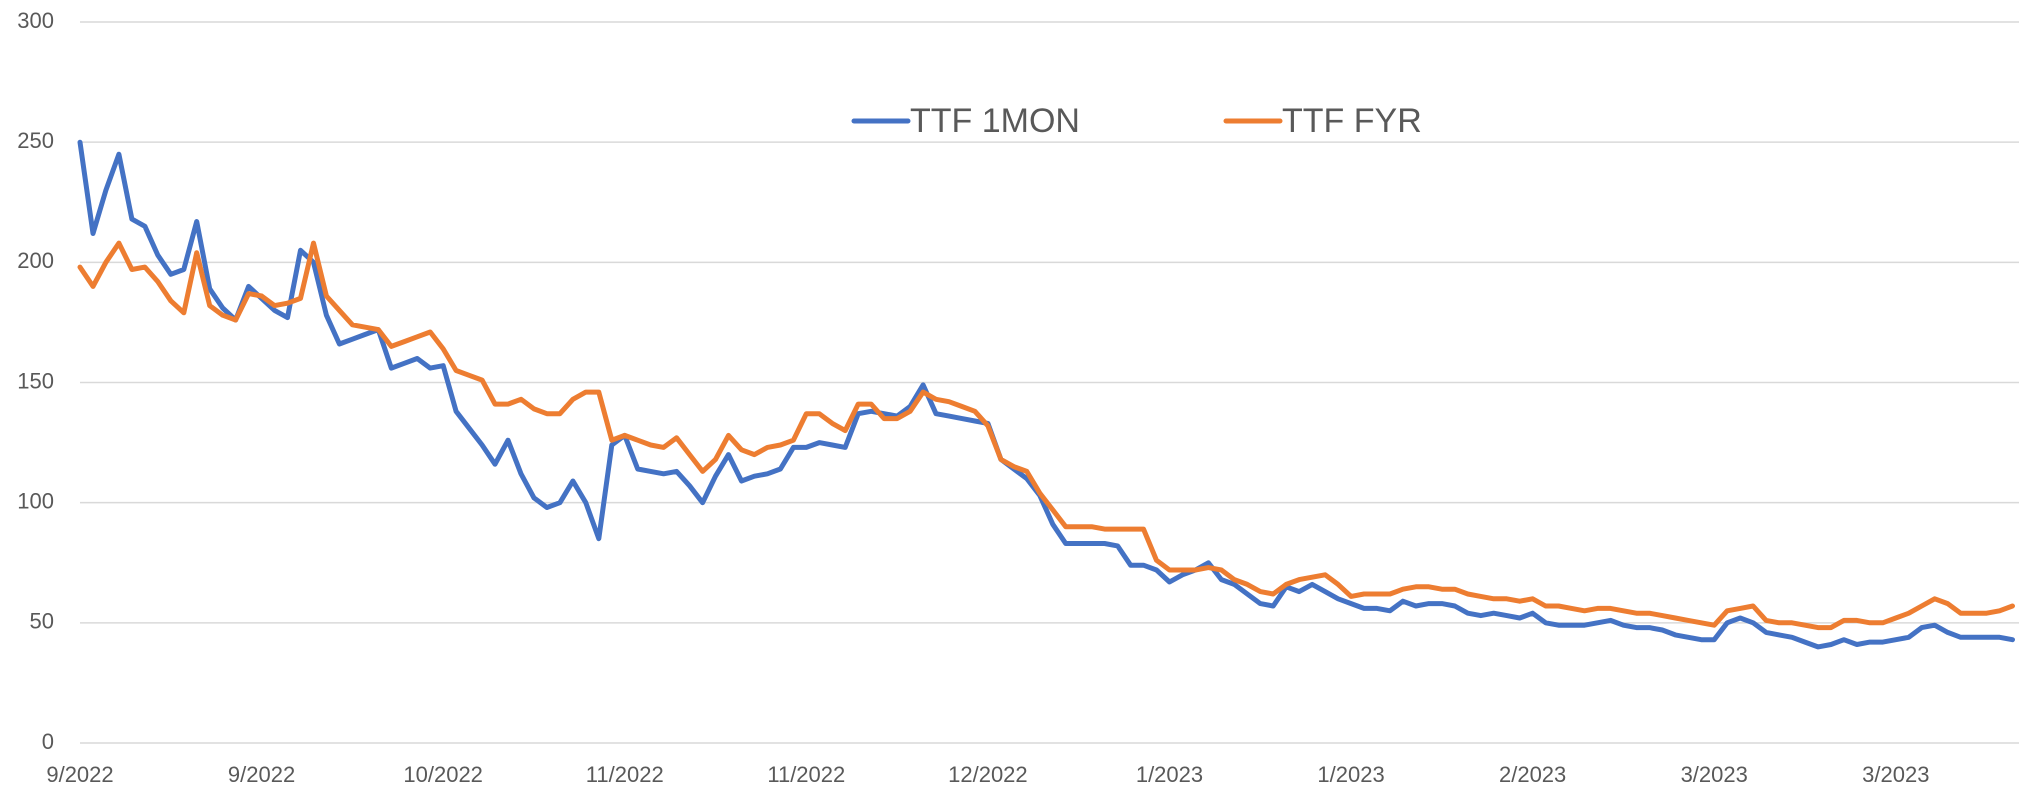 Image resolution: width=2019 pixels, height=787 pixels. What do you see at coordinates (1532, 774) in the screenshot?
I see `x-tick-label: 2/2023` at bounding box center [1532, 774].